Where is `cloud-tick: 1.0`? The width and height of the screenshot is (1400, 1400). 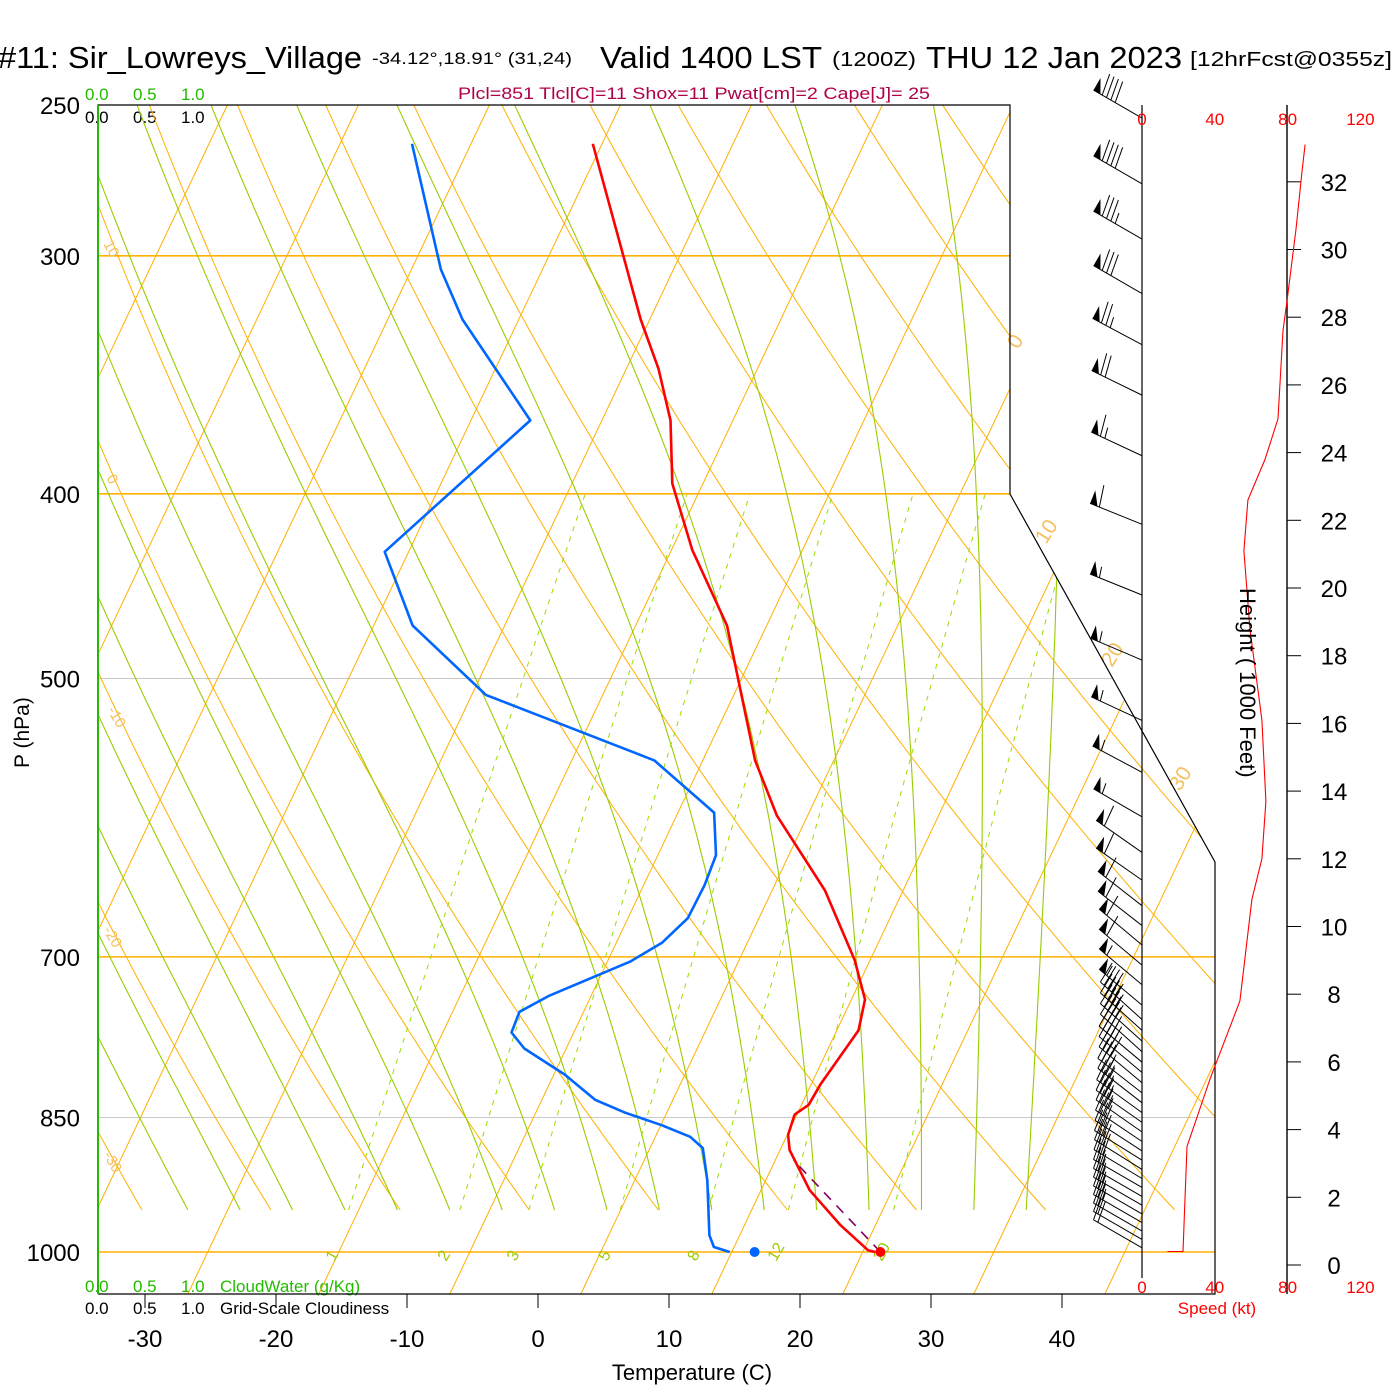
cloud-tick: 1.0 is located at coordinates (193, 94).